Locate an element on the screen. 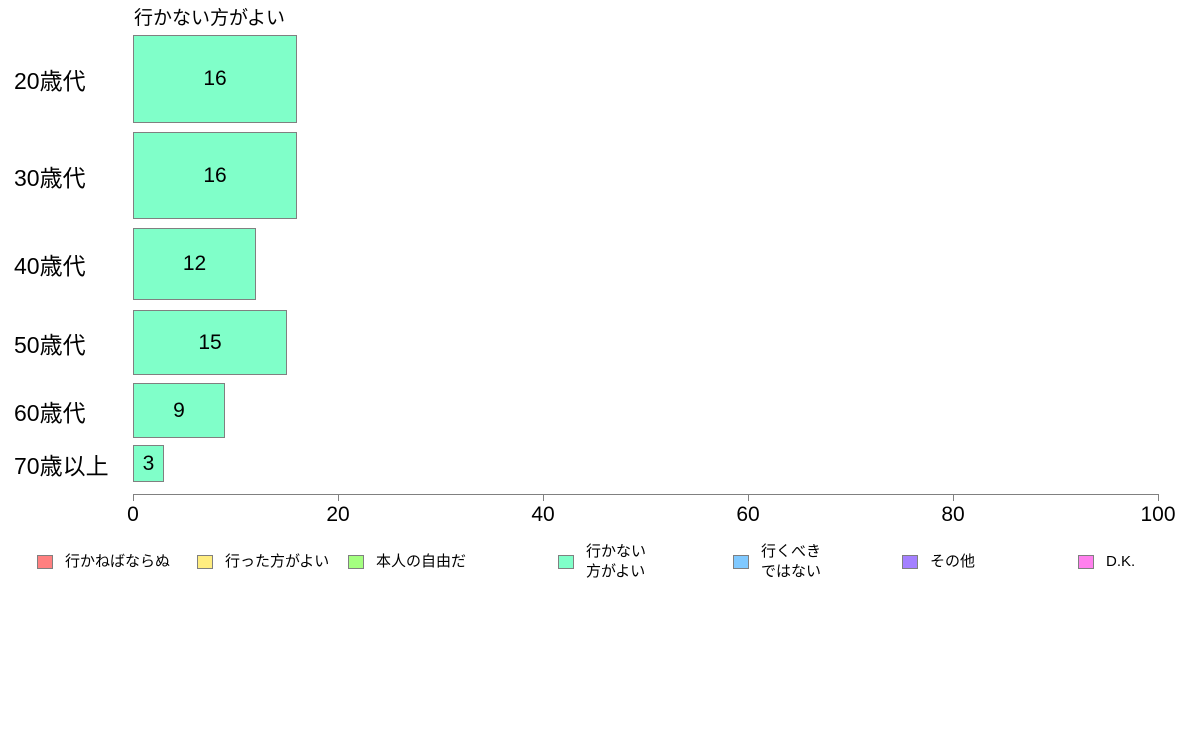 The width and height of the screenshot is (1188, 736). x-axis-line is located at coordinates (646, 494).